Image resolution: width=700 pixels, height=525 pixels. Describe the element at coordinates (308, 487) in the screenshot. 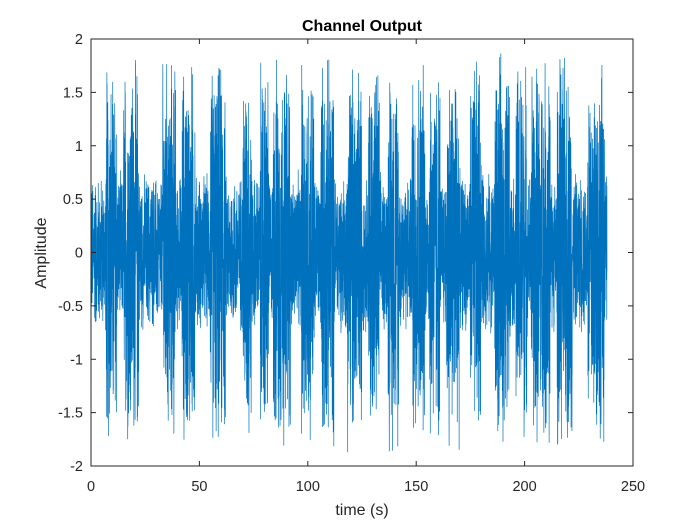

I see `x-tick-label: 100` at that location.